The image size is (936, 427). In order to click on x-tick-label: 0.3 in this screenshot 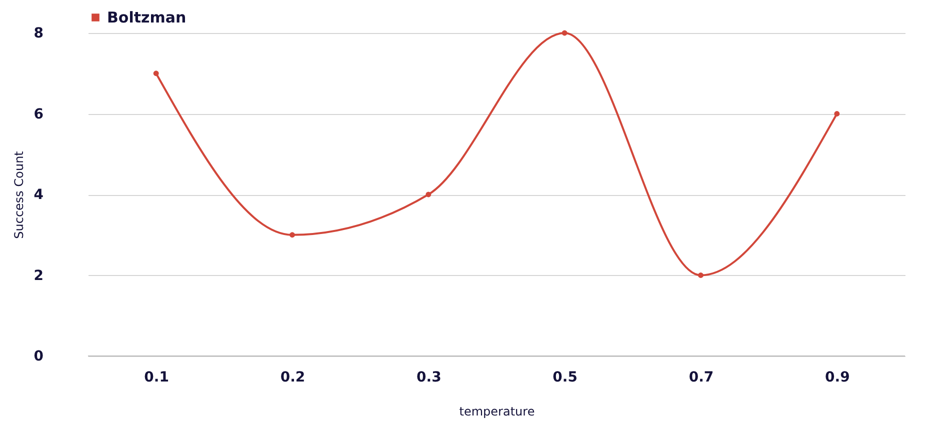, I will do `click(429, 378)`.